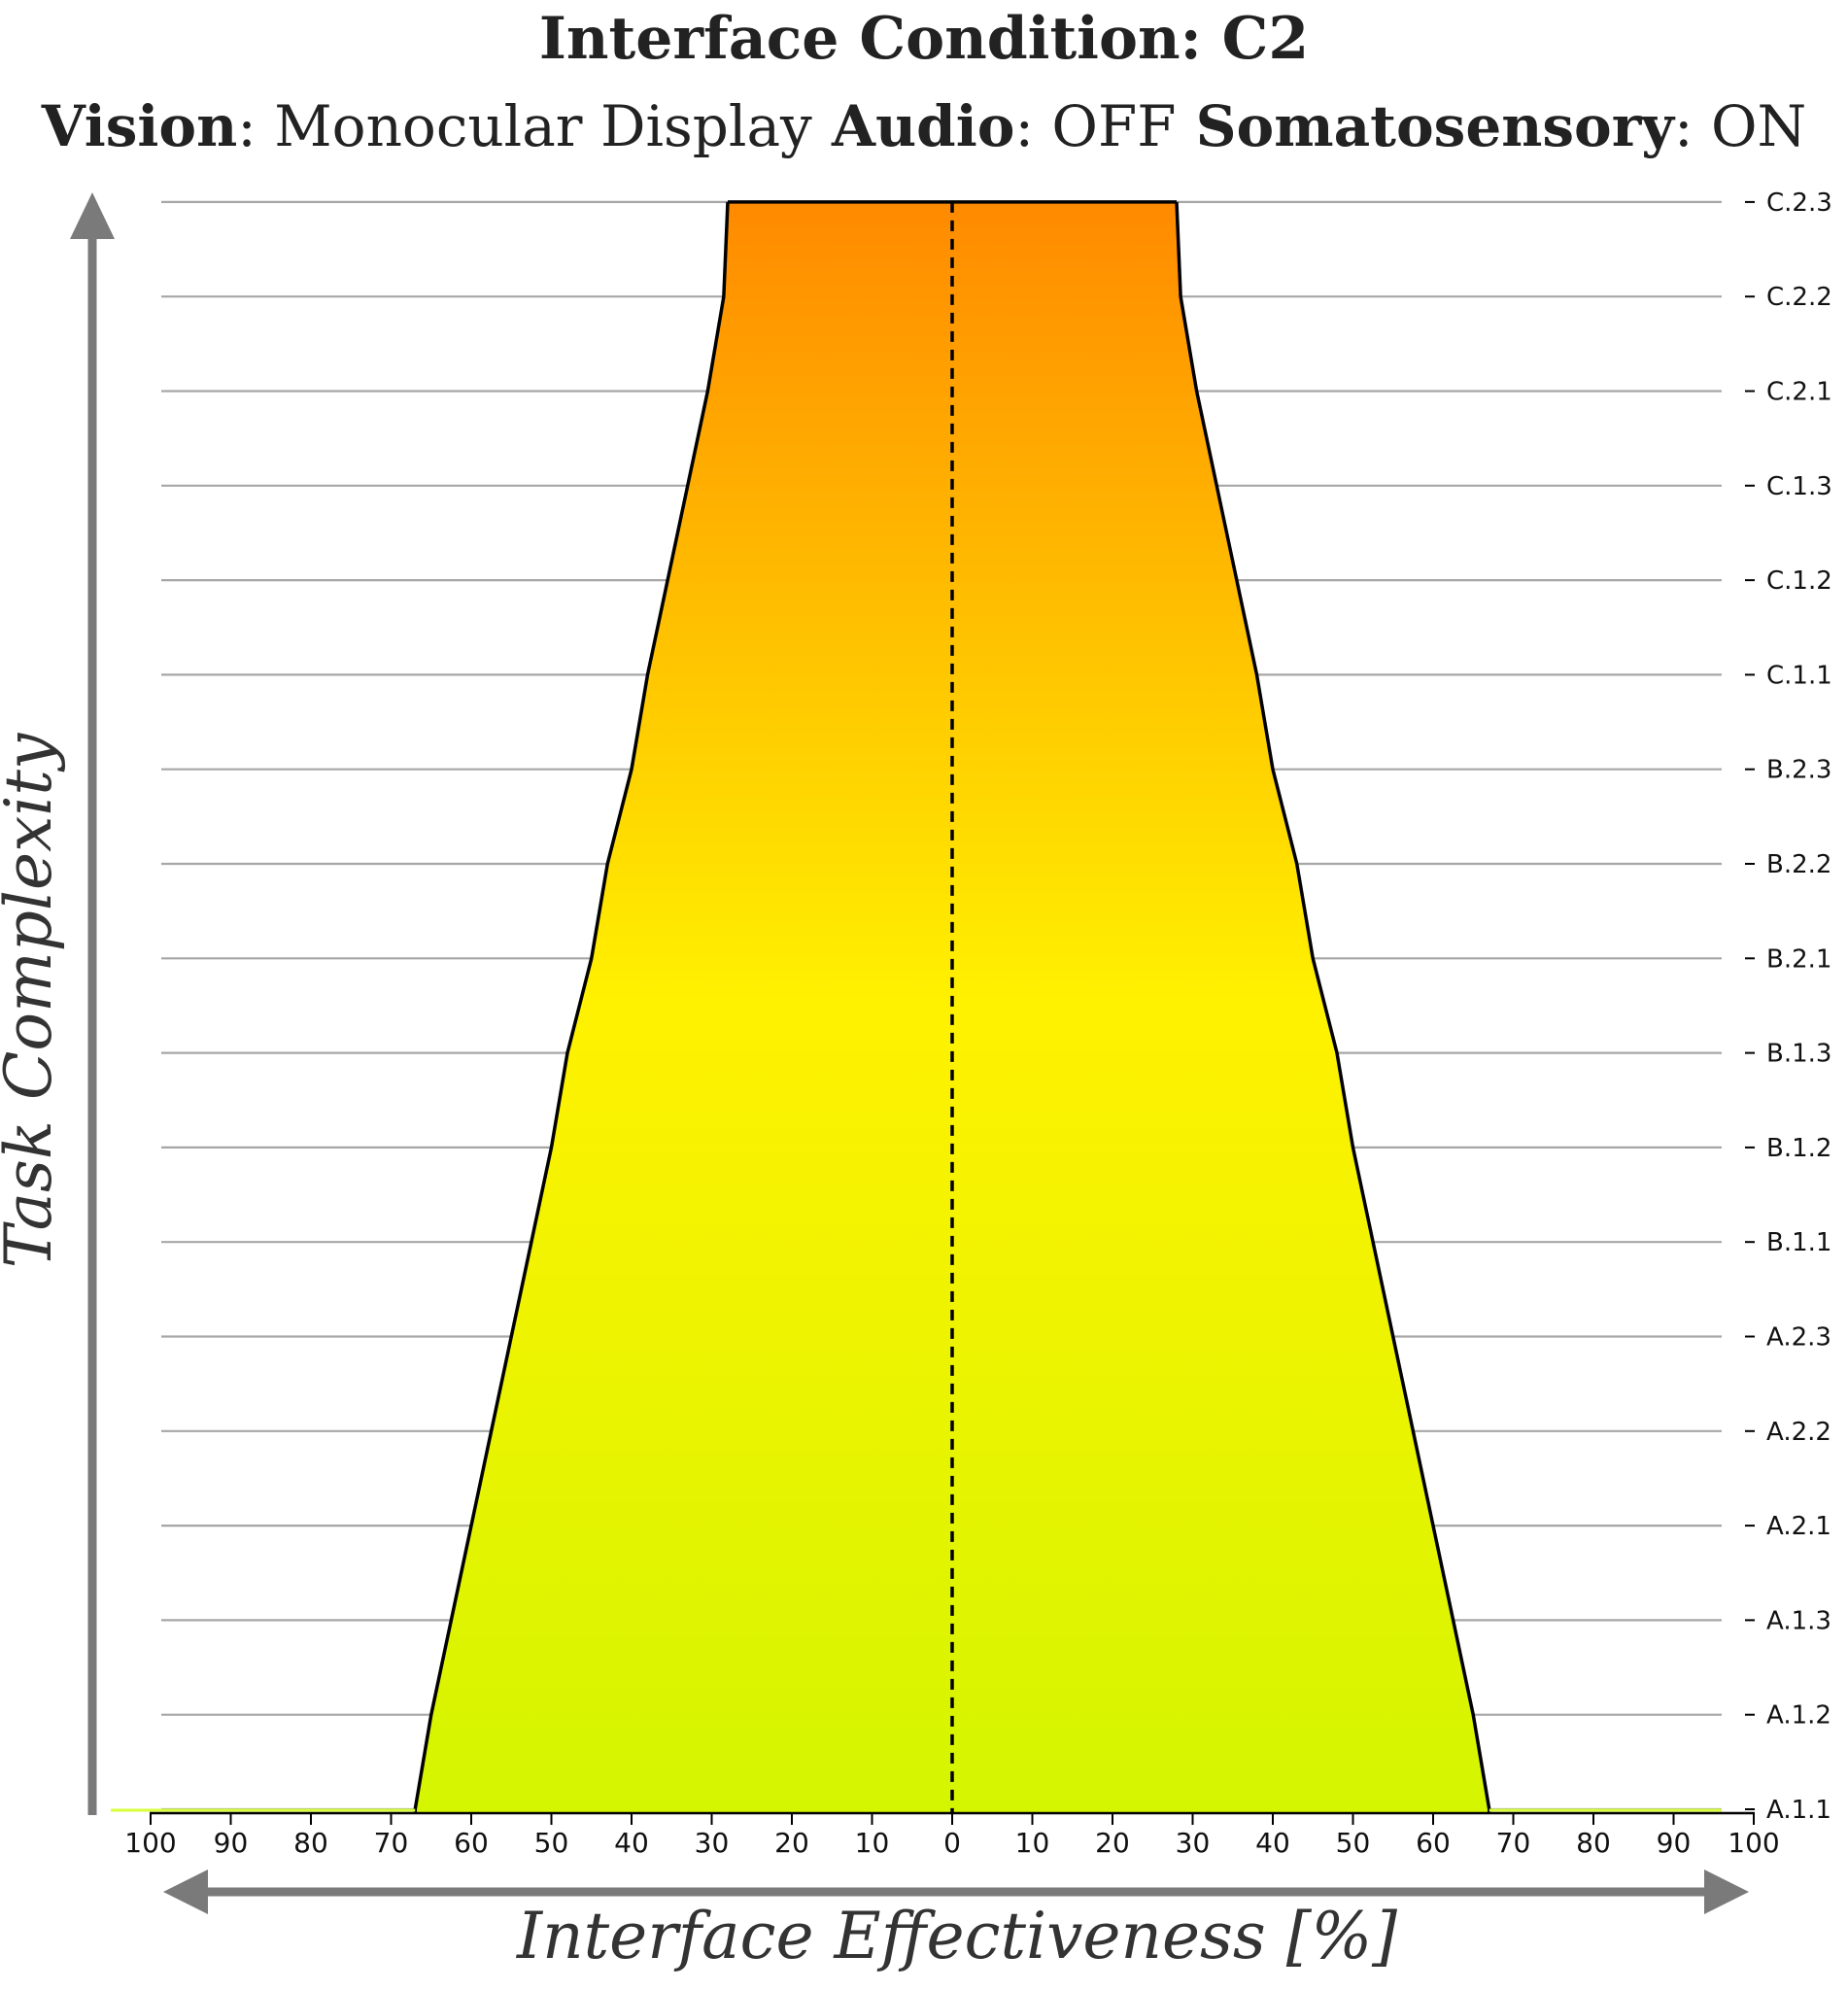  What do you see at coordinates (1798, 1811) in the screenshot?
I see `y-tick-label: A.1.1` at bounding box center [1798, 1811].